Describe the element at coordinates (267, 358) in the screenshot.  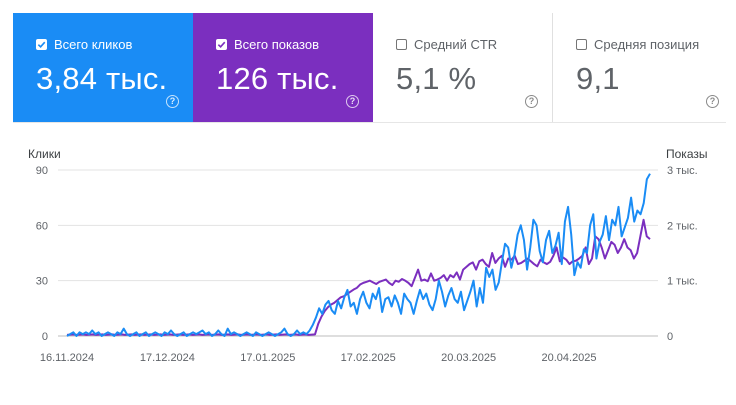
I see `x-tick-label: 17.01.2025` at that location.